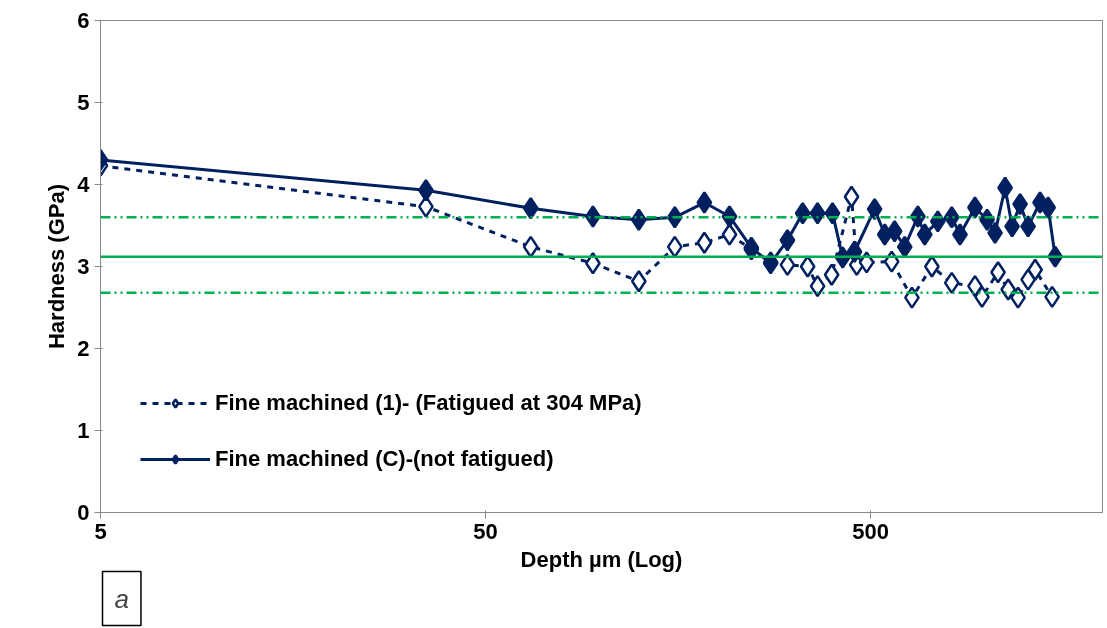 This screenshot has width=1107, height=628. What do you see at coordinates (100, 531) in the screenshot?
I see `x-tick-label: 5` at bounding box center [100, 531].